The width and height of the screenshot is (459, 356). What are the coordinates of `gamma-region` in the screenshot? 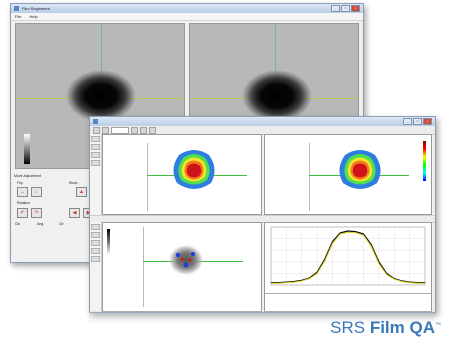 It's located at (186, 260).